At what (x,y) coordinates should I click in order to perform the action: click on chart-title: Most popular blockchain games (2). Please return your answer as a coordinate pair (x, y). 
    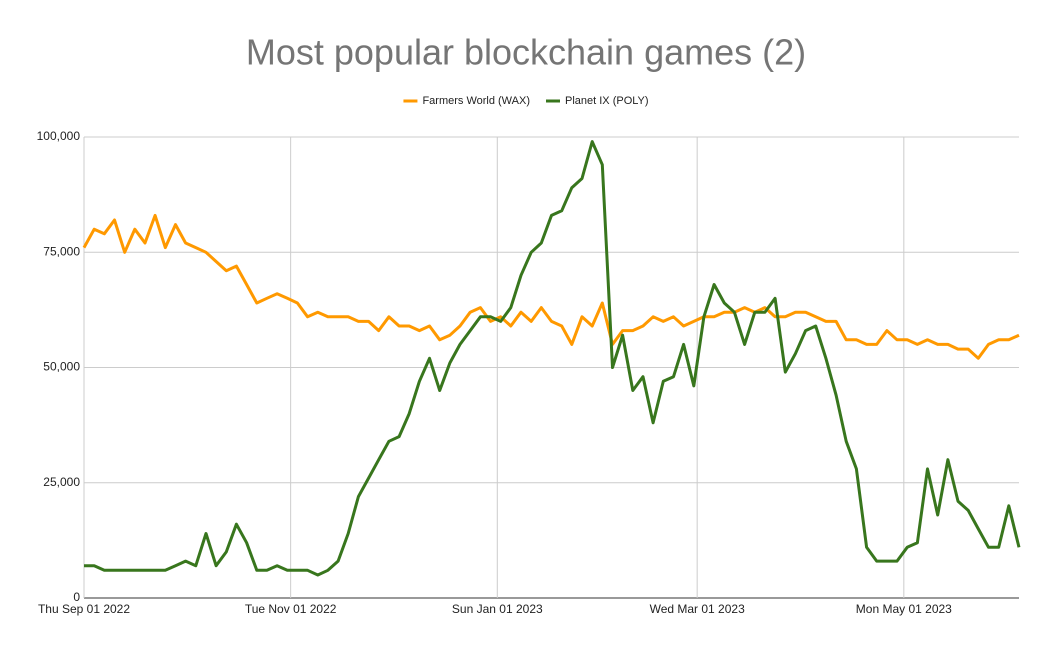
    Looking at the image, I should click on (526, 52).